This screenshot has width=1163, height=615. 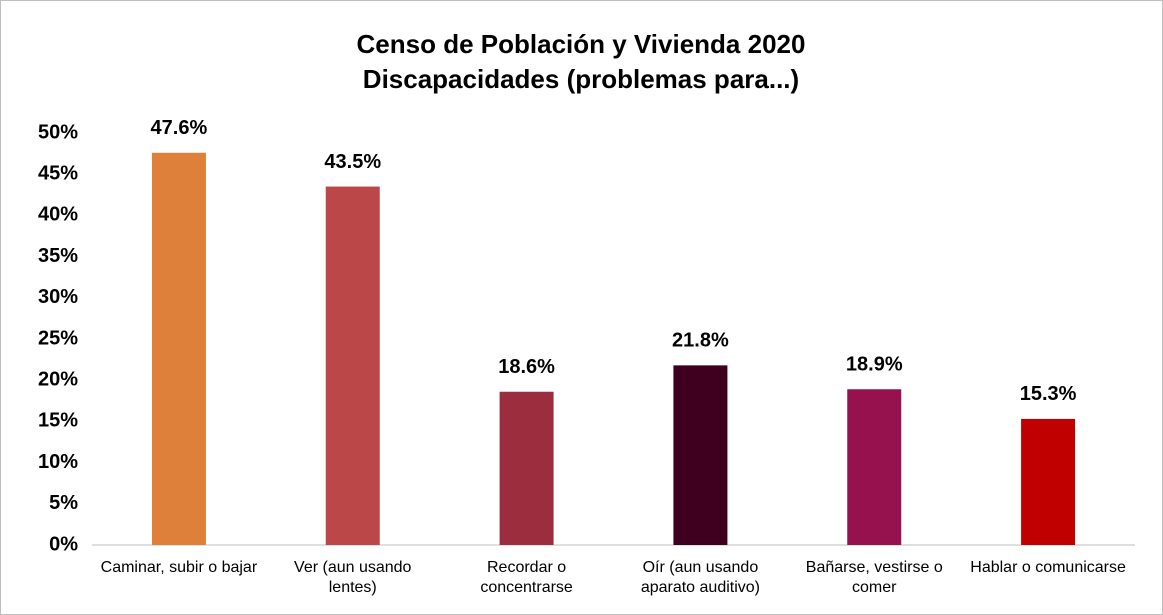 I want to click on data-label: 43.5%, so click(x=352, y=162).